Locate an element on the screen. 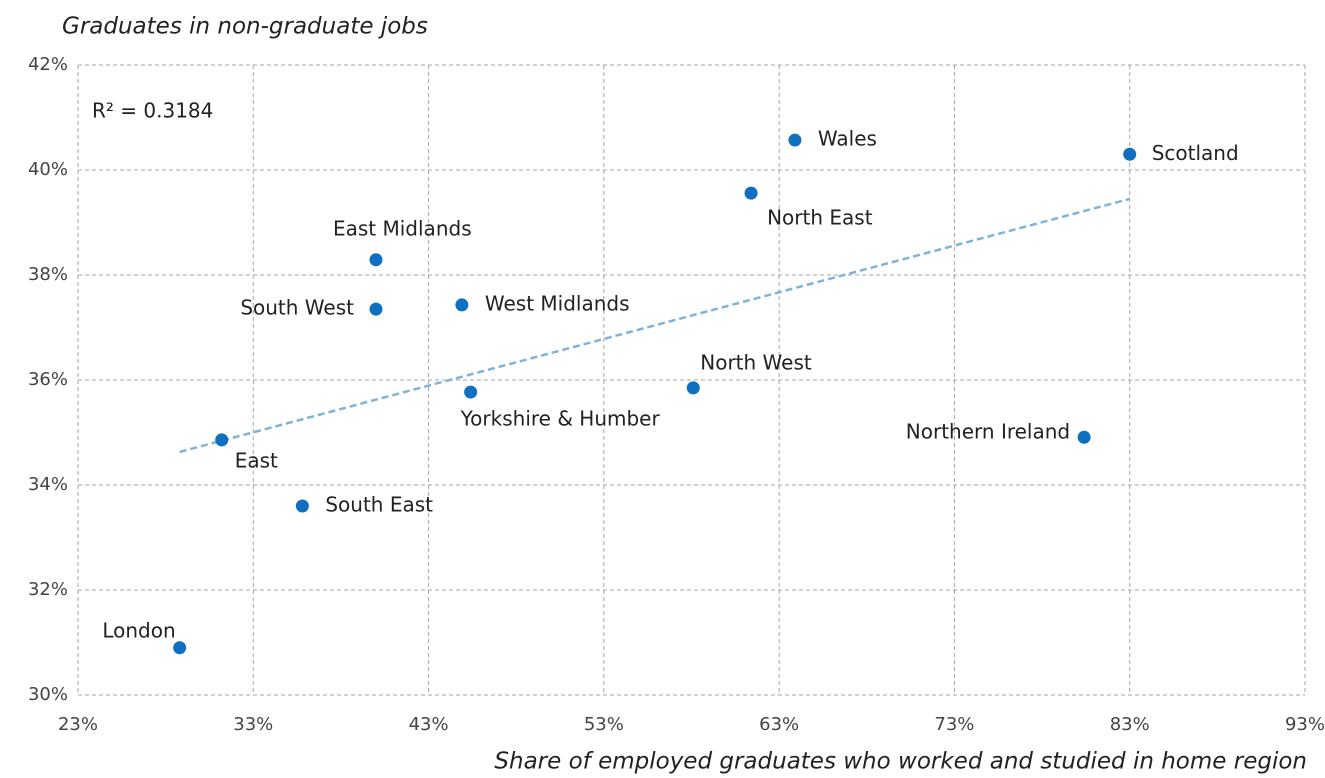  x-tick-label: 23% is located at coordinates (78, 724).